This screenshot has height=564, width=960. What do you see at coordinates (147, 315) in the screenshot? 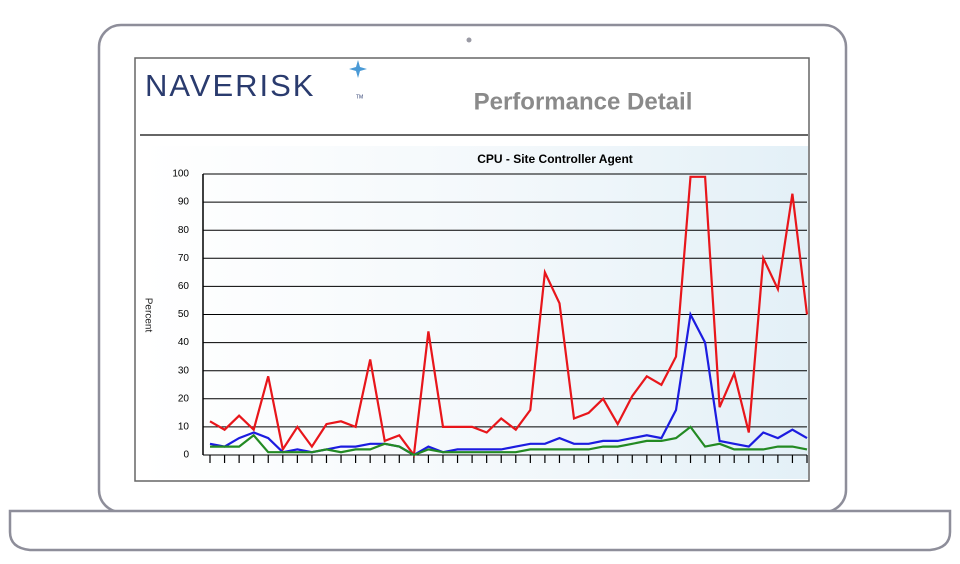
I see `y-axis-label: Percent` at bounding box center [147, 315].